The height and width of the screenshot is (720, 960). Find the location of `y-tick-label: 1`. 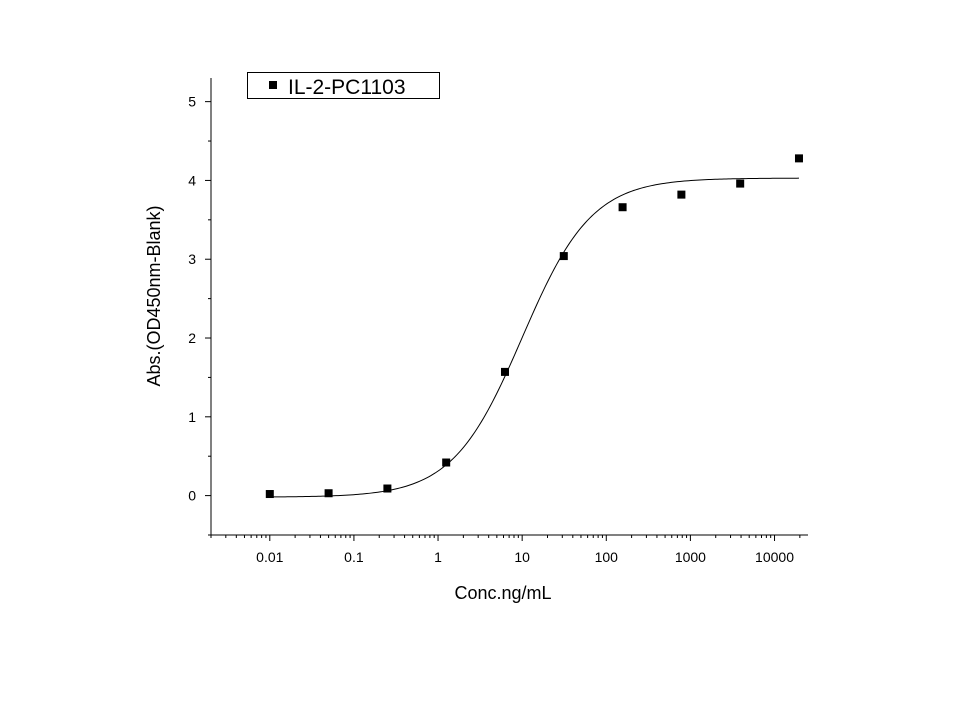

y-tick-label: 1 is located at coordinates (192, 417).